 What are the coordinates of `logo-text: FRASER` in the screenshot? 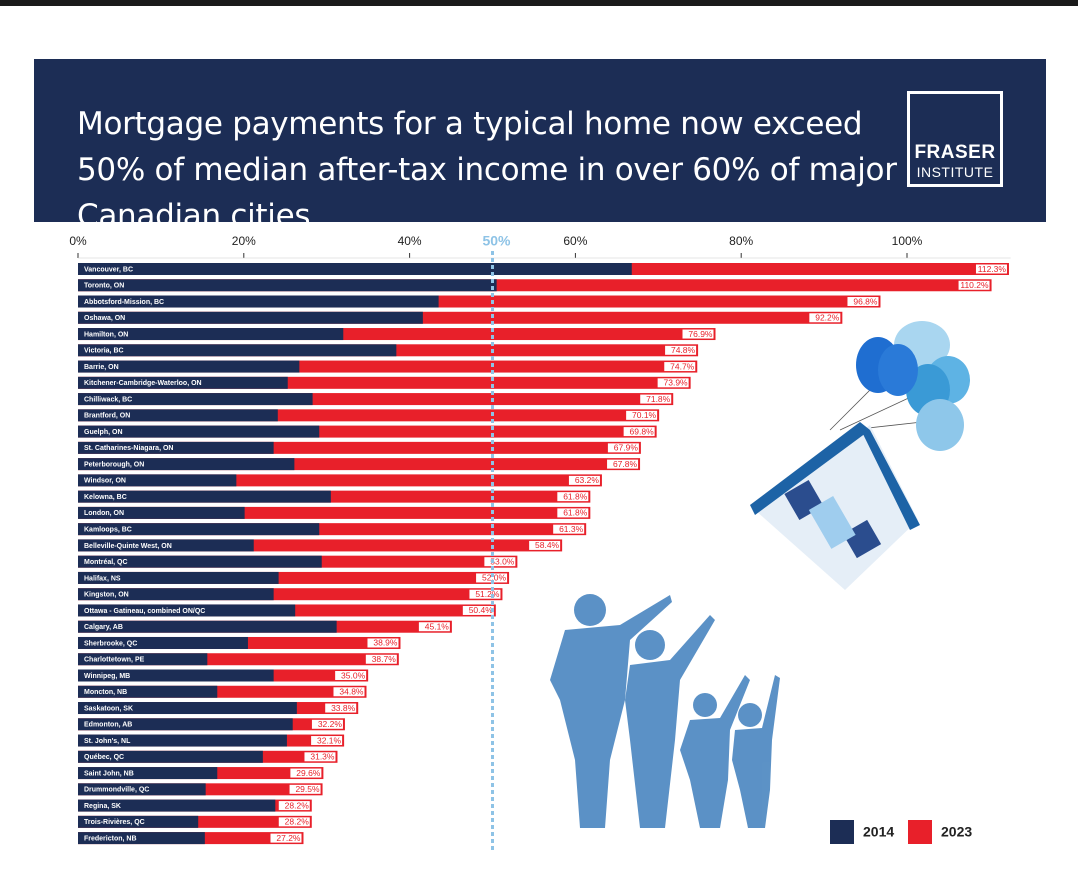 It's located at (955, 152).